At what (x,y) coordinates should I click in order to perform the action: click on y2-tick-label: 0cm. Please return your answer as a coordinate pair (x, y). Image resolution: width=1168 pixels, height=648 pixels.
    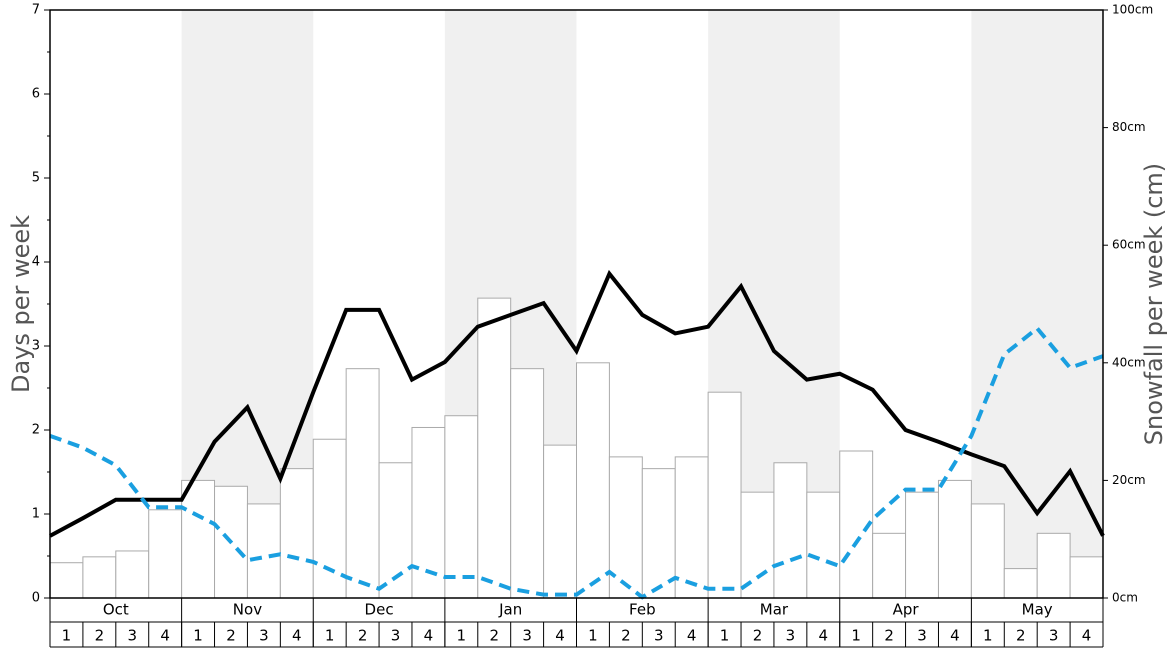
    Looking at the image, I should click on (1125, 598).